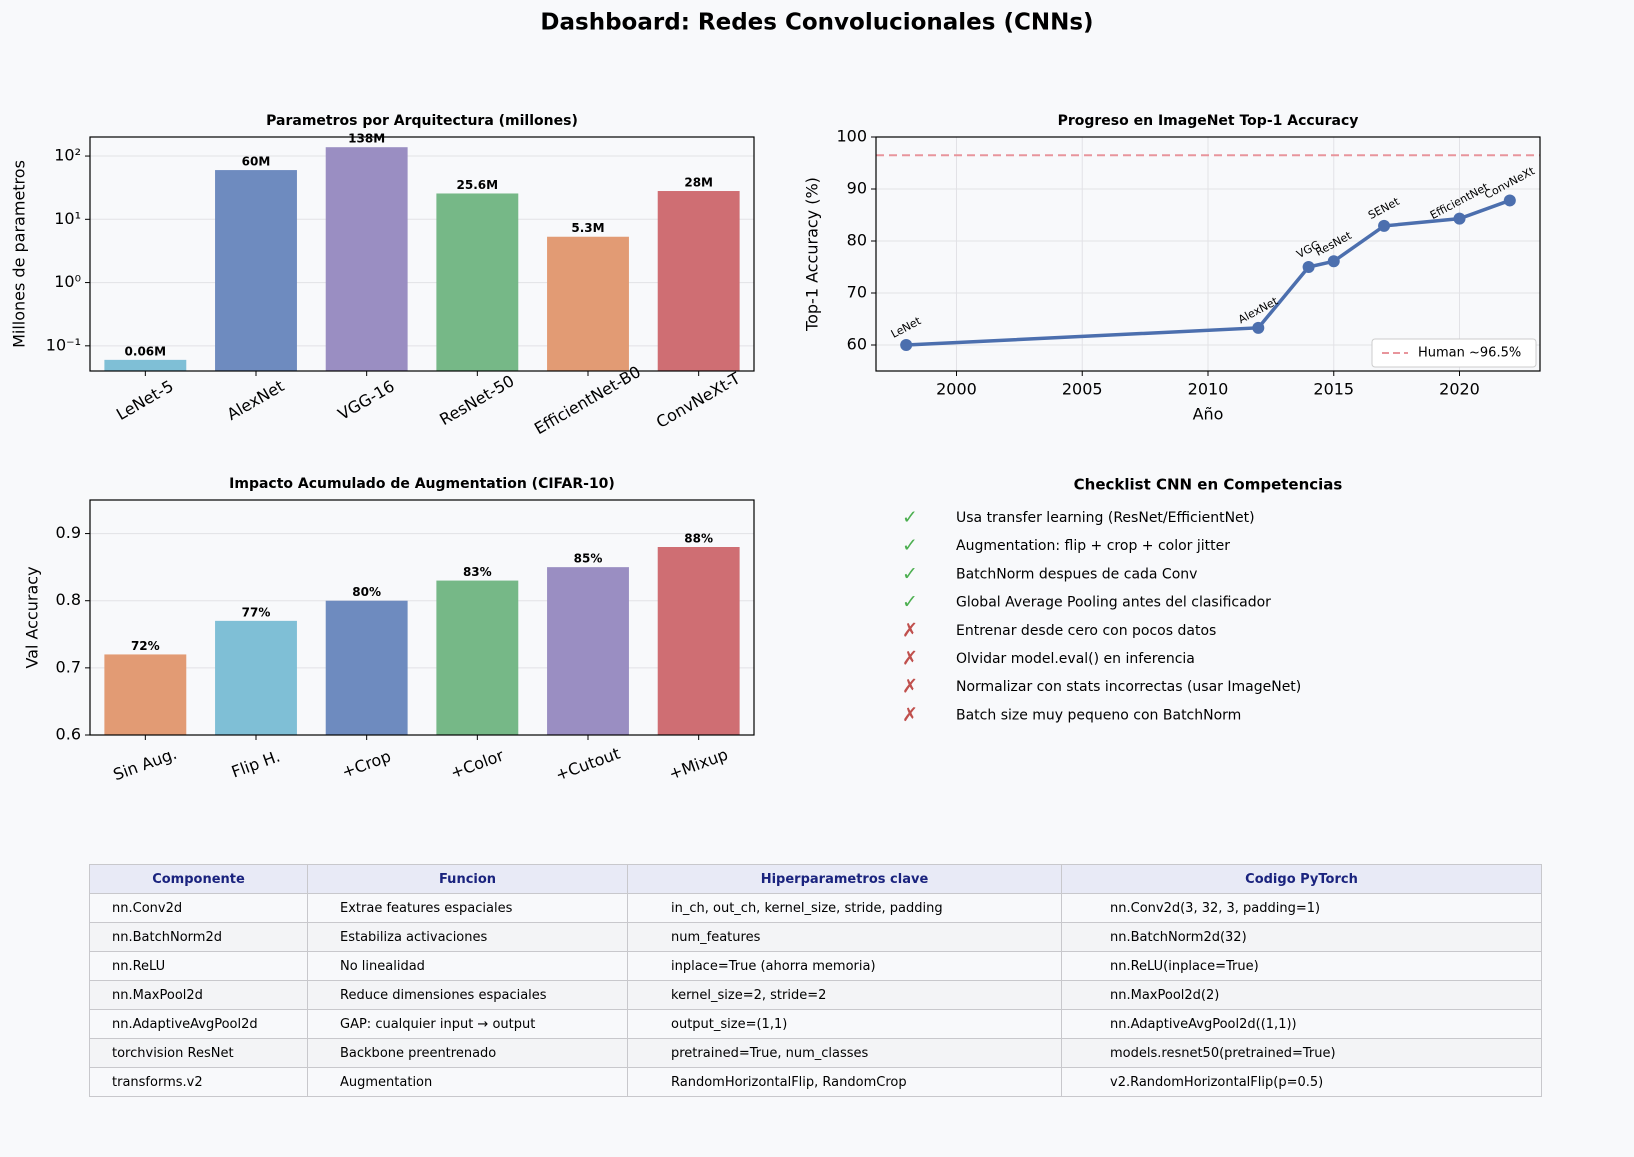 This screenshot has width=1634, height=1157. What do you see at coordinates (146, 351) in the screenshot?
I see `value-label: 0.06M` at bounding box center [146, 351].